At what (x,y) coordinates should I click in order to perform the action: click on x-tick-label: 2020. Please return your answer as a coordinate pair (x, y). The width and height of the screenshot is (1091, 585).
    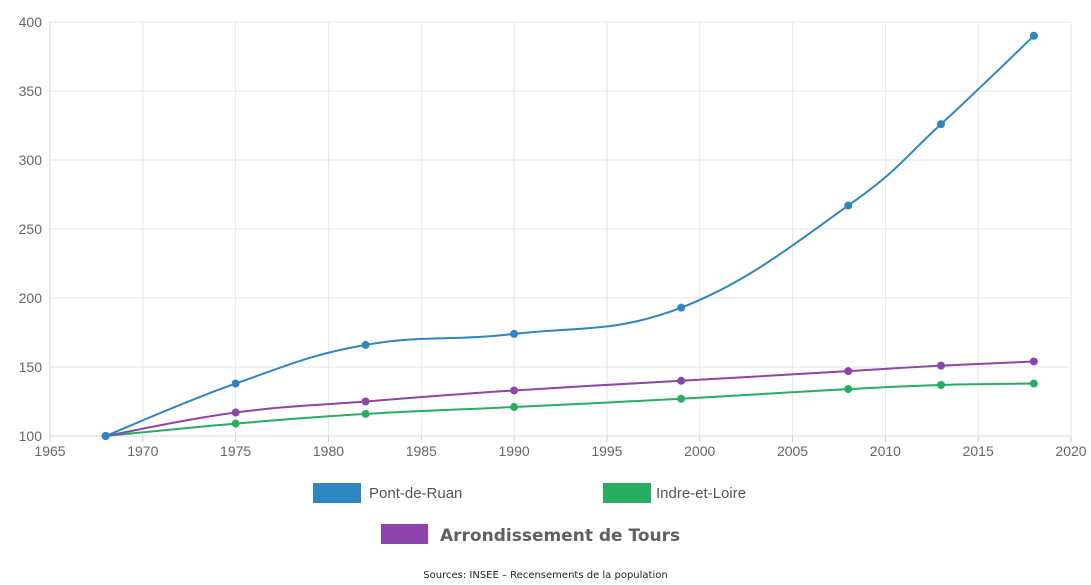
    Looking at the image, I should click on (1070, 451).